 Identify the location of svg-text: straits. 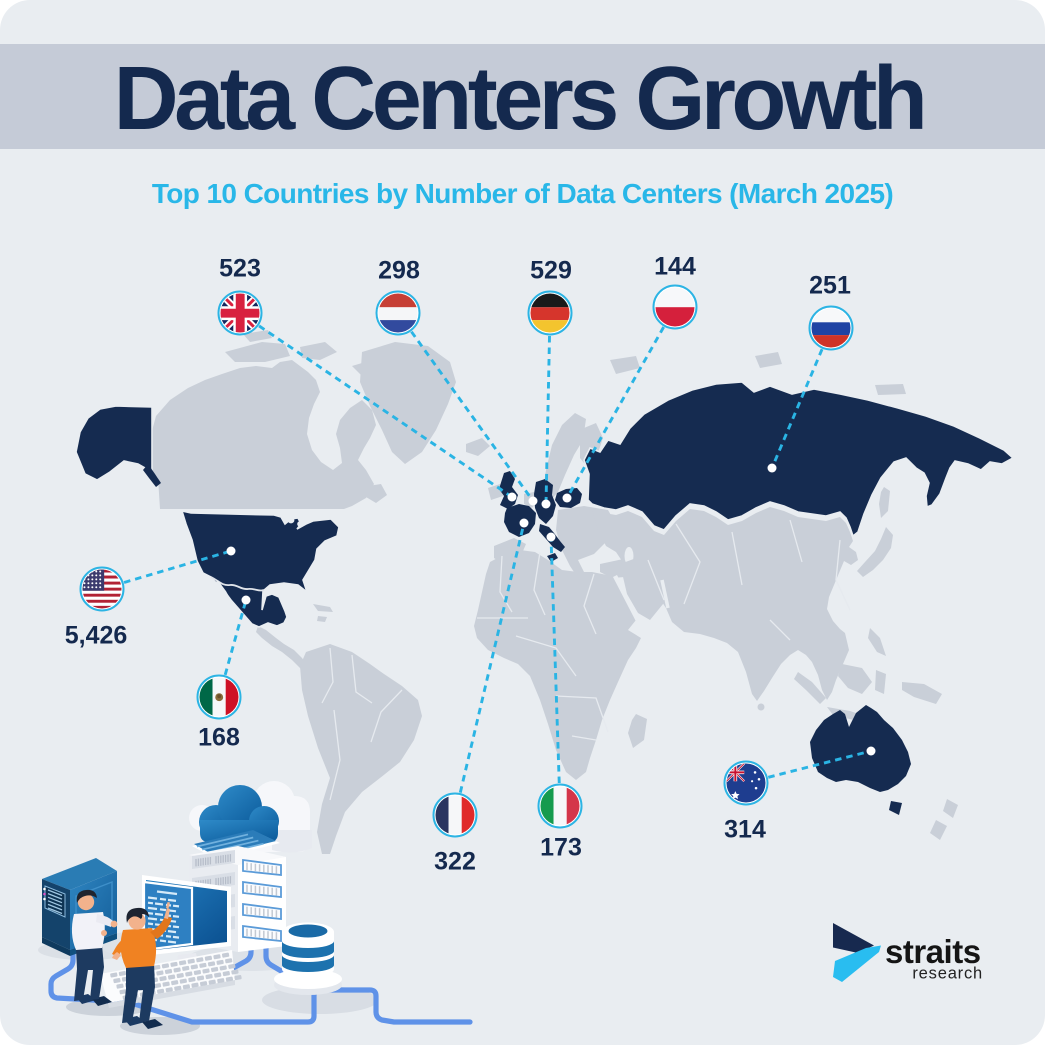
(933, 951).